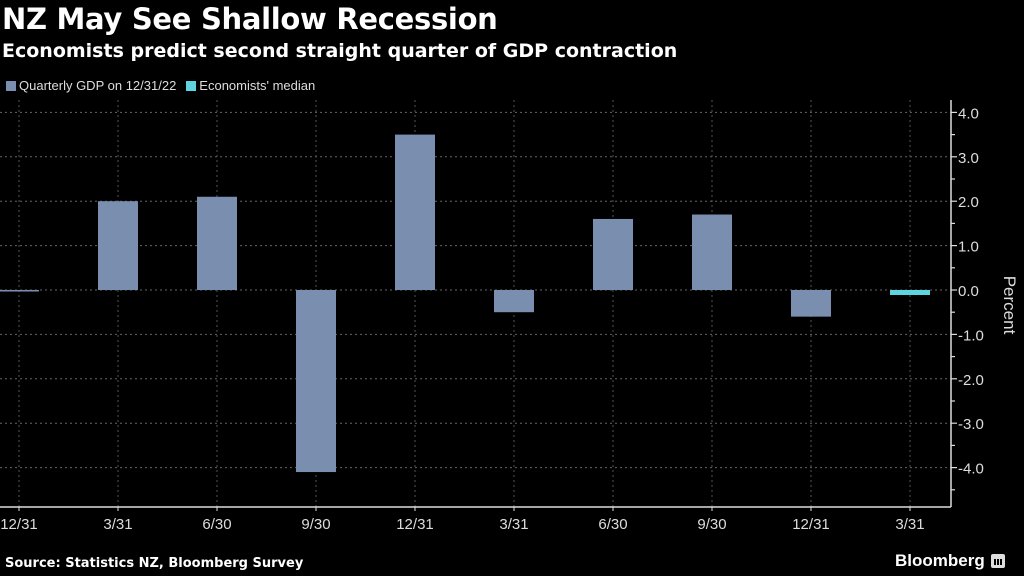  Describe the element at coordinates (940, 560) in the screenshot. I see `brand-label: Bloomberg` at that location.